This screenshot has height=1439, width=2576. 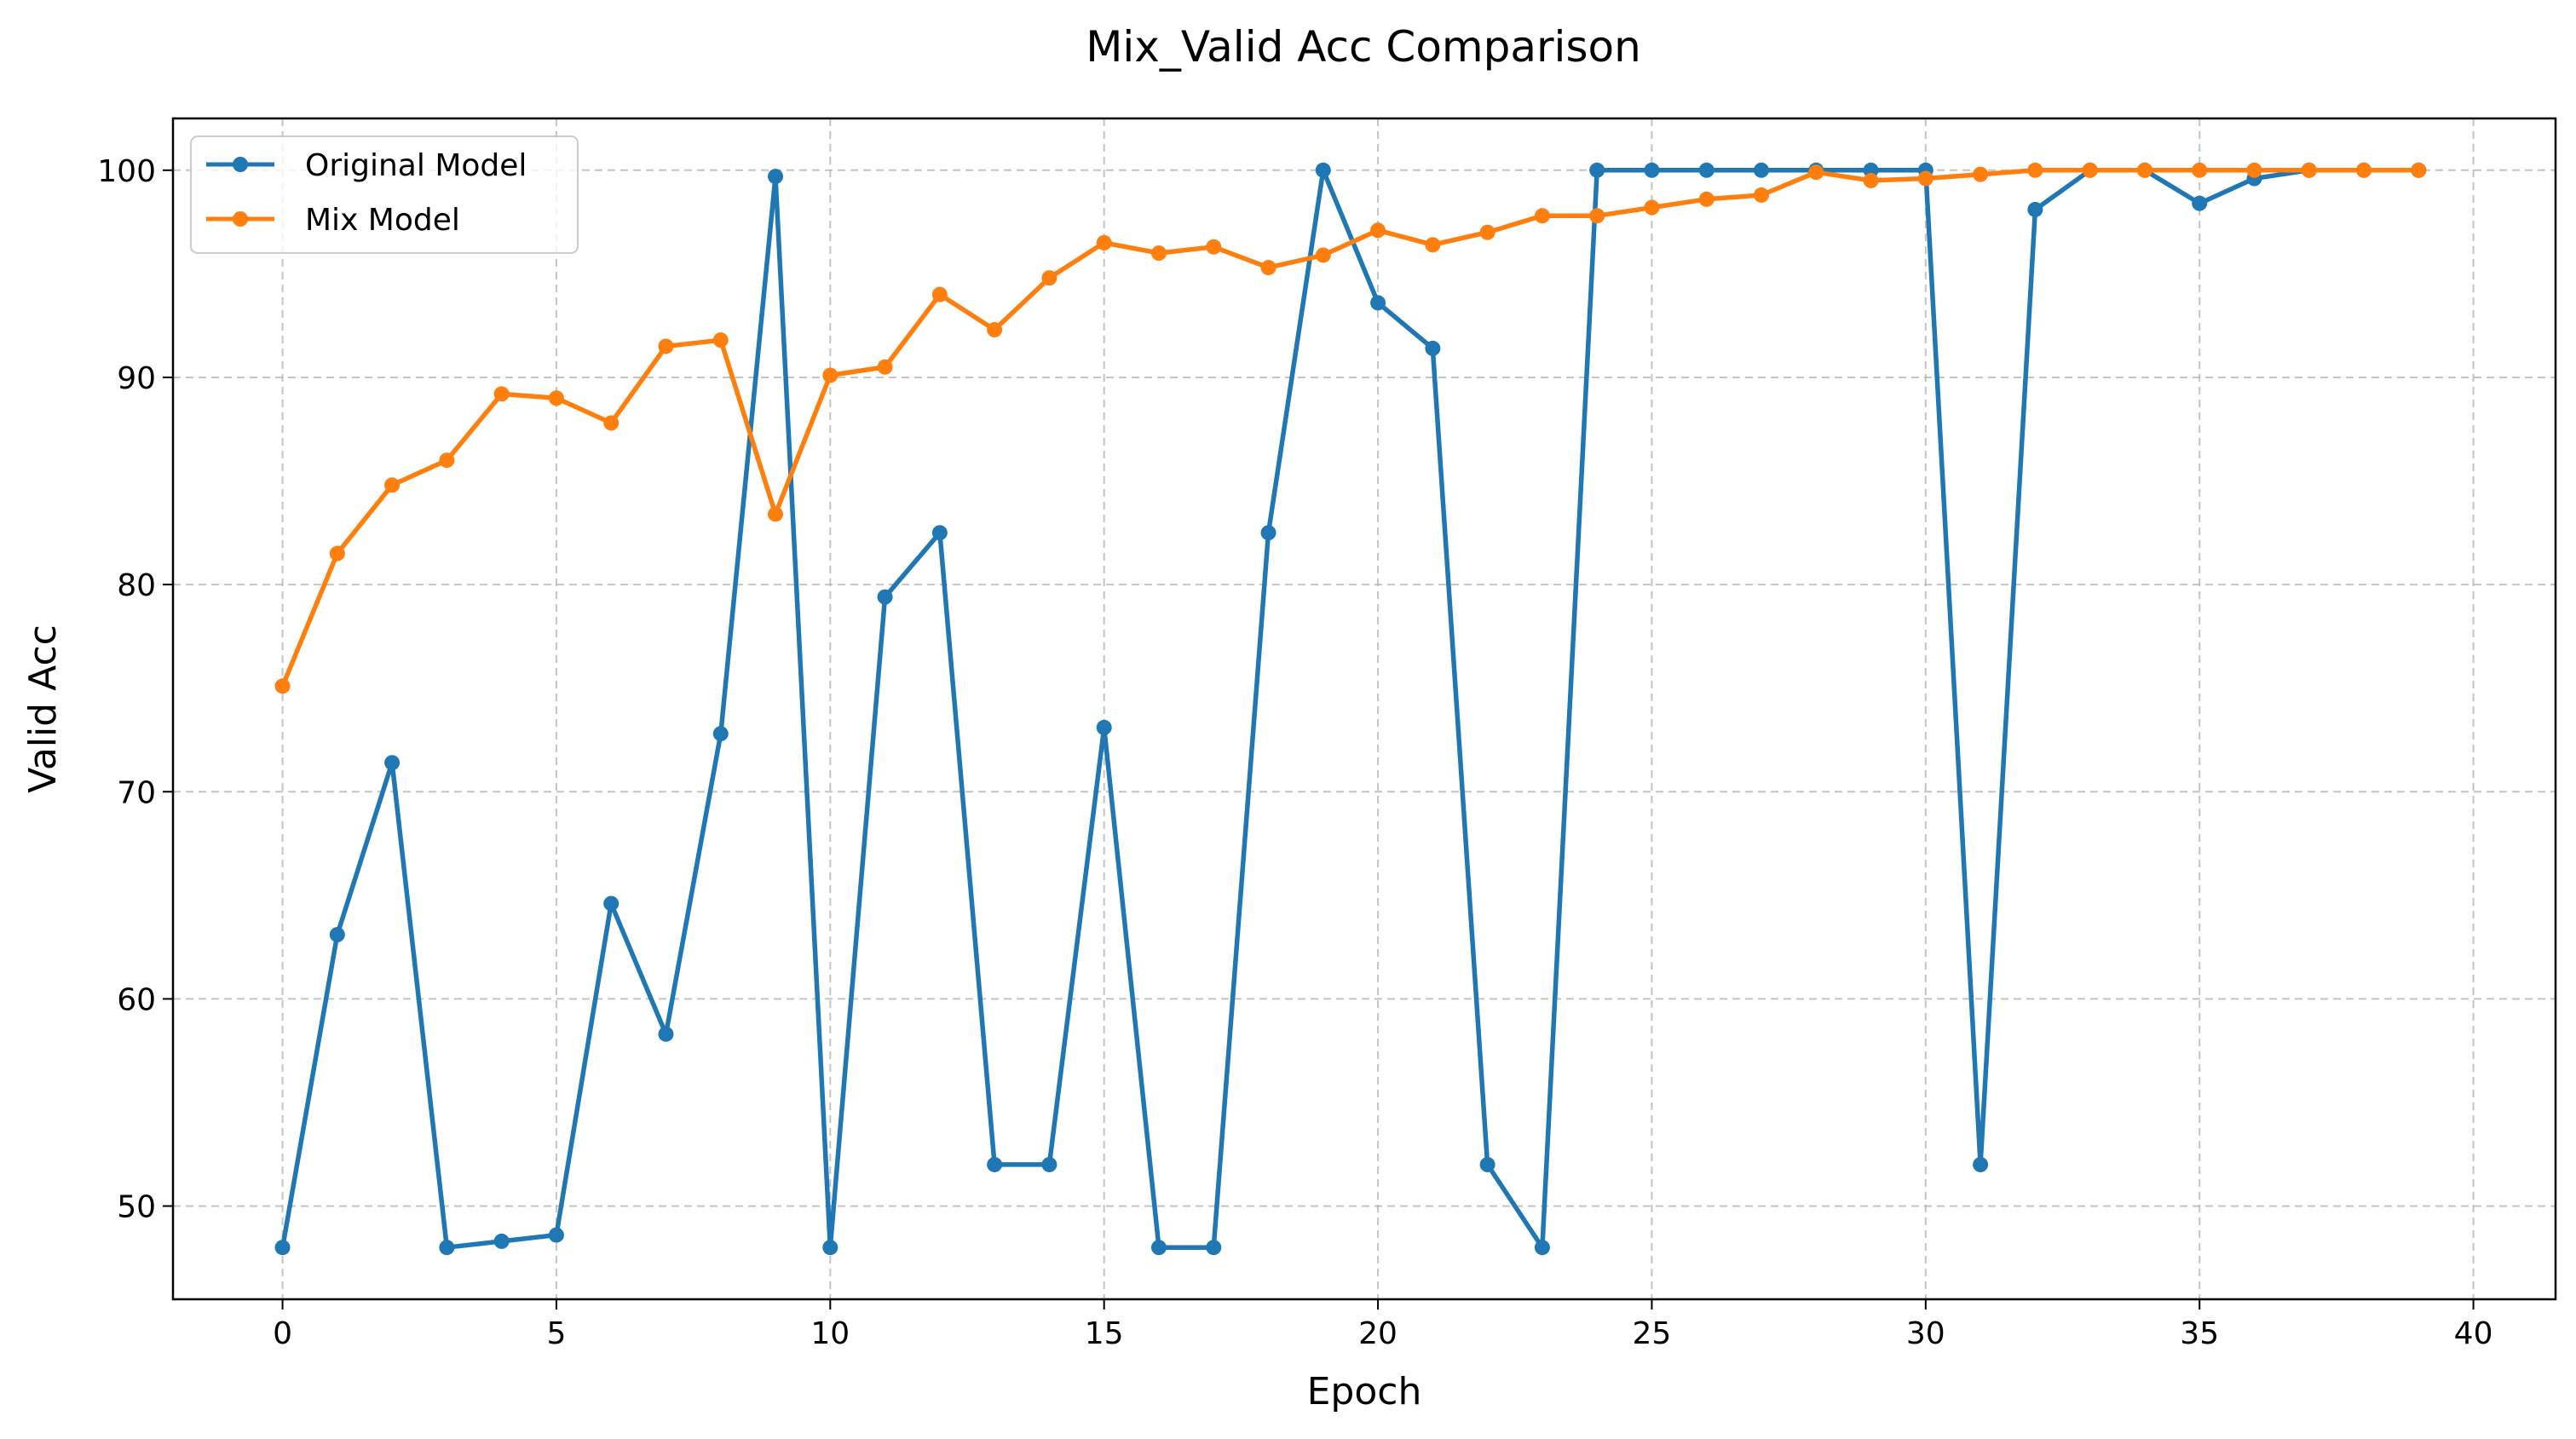 What do you see at coordinates (382, 220) in the screenshot?
I see `legend-label-mix-model: Mix Model` at bounding box center [382, 220].